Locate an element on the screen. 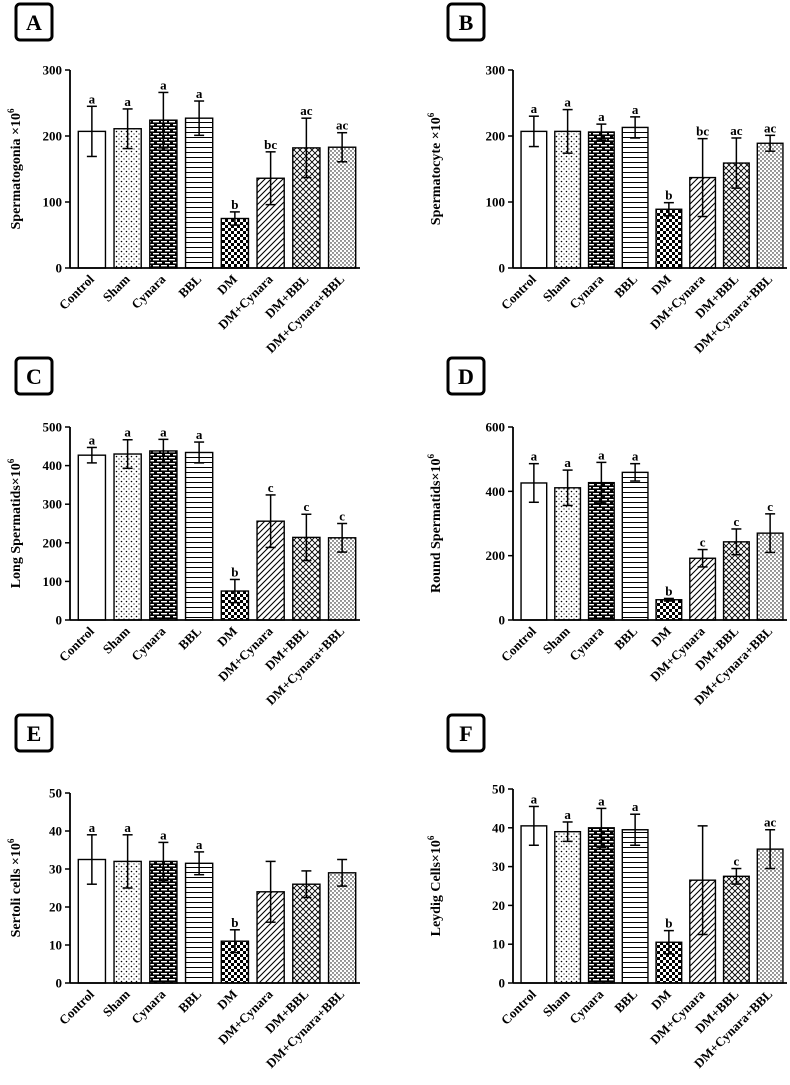 The width and height of the screenshot is (790, 1085). panel-tag-letter: E is located at coordinates (34, 733).